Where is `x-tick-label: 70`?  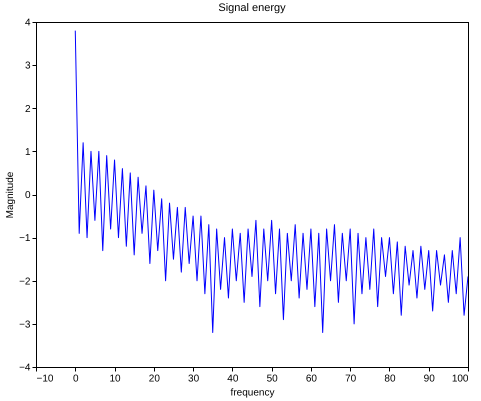
x-tick-label: 70 is located at coordinates (351, 379).